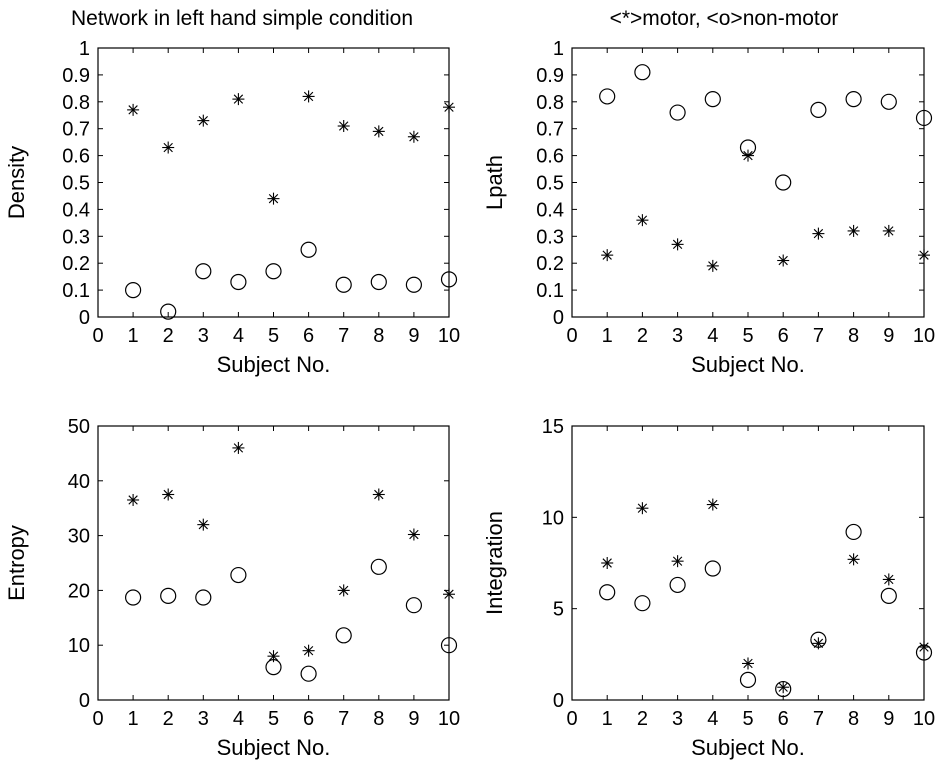 The height and width of the screenshot is (772, 941). What do you see at coordinates (558, 610) in the screenshot?
I see `y-tick-label: 5` at bounding box center [558, 610].